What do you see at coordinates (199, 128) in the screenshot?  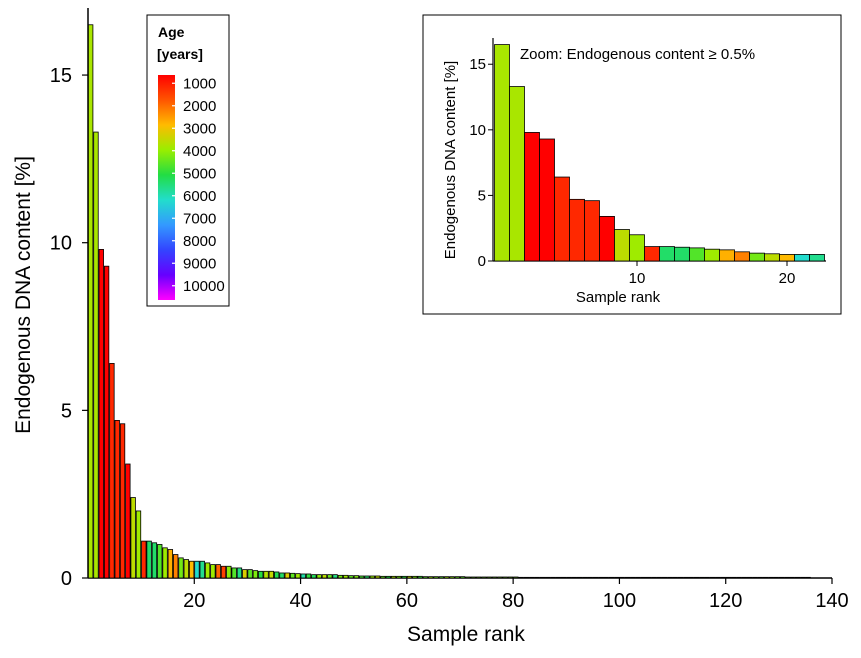 I see `legend-label: 3000` at bounding box center [199, 128].